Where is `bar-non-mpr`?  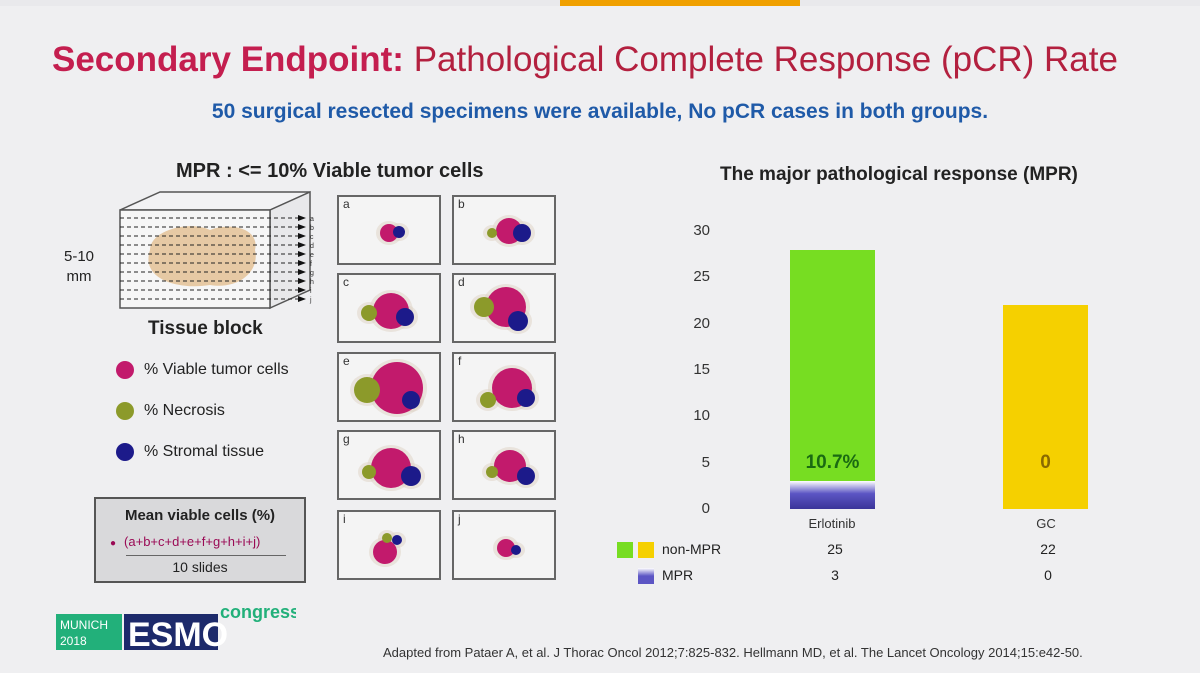
bar-non-mpr is located at coordinates (1045, 407).